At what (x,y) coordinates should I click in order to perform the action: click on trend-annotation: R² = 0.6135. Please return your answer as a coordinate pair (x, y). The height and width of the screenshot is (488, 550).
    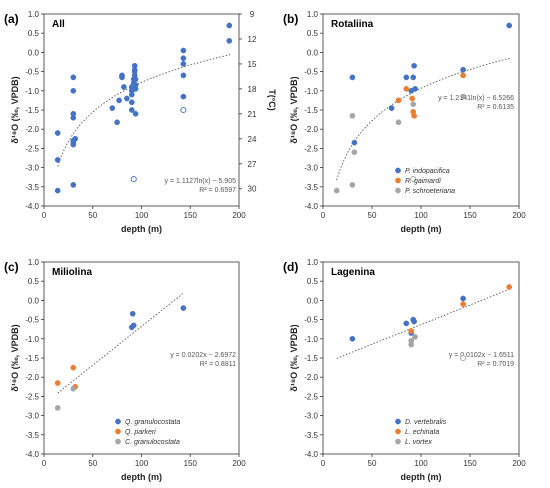
    Looking at the image, I should click on (495, 107).